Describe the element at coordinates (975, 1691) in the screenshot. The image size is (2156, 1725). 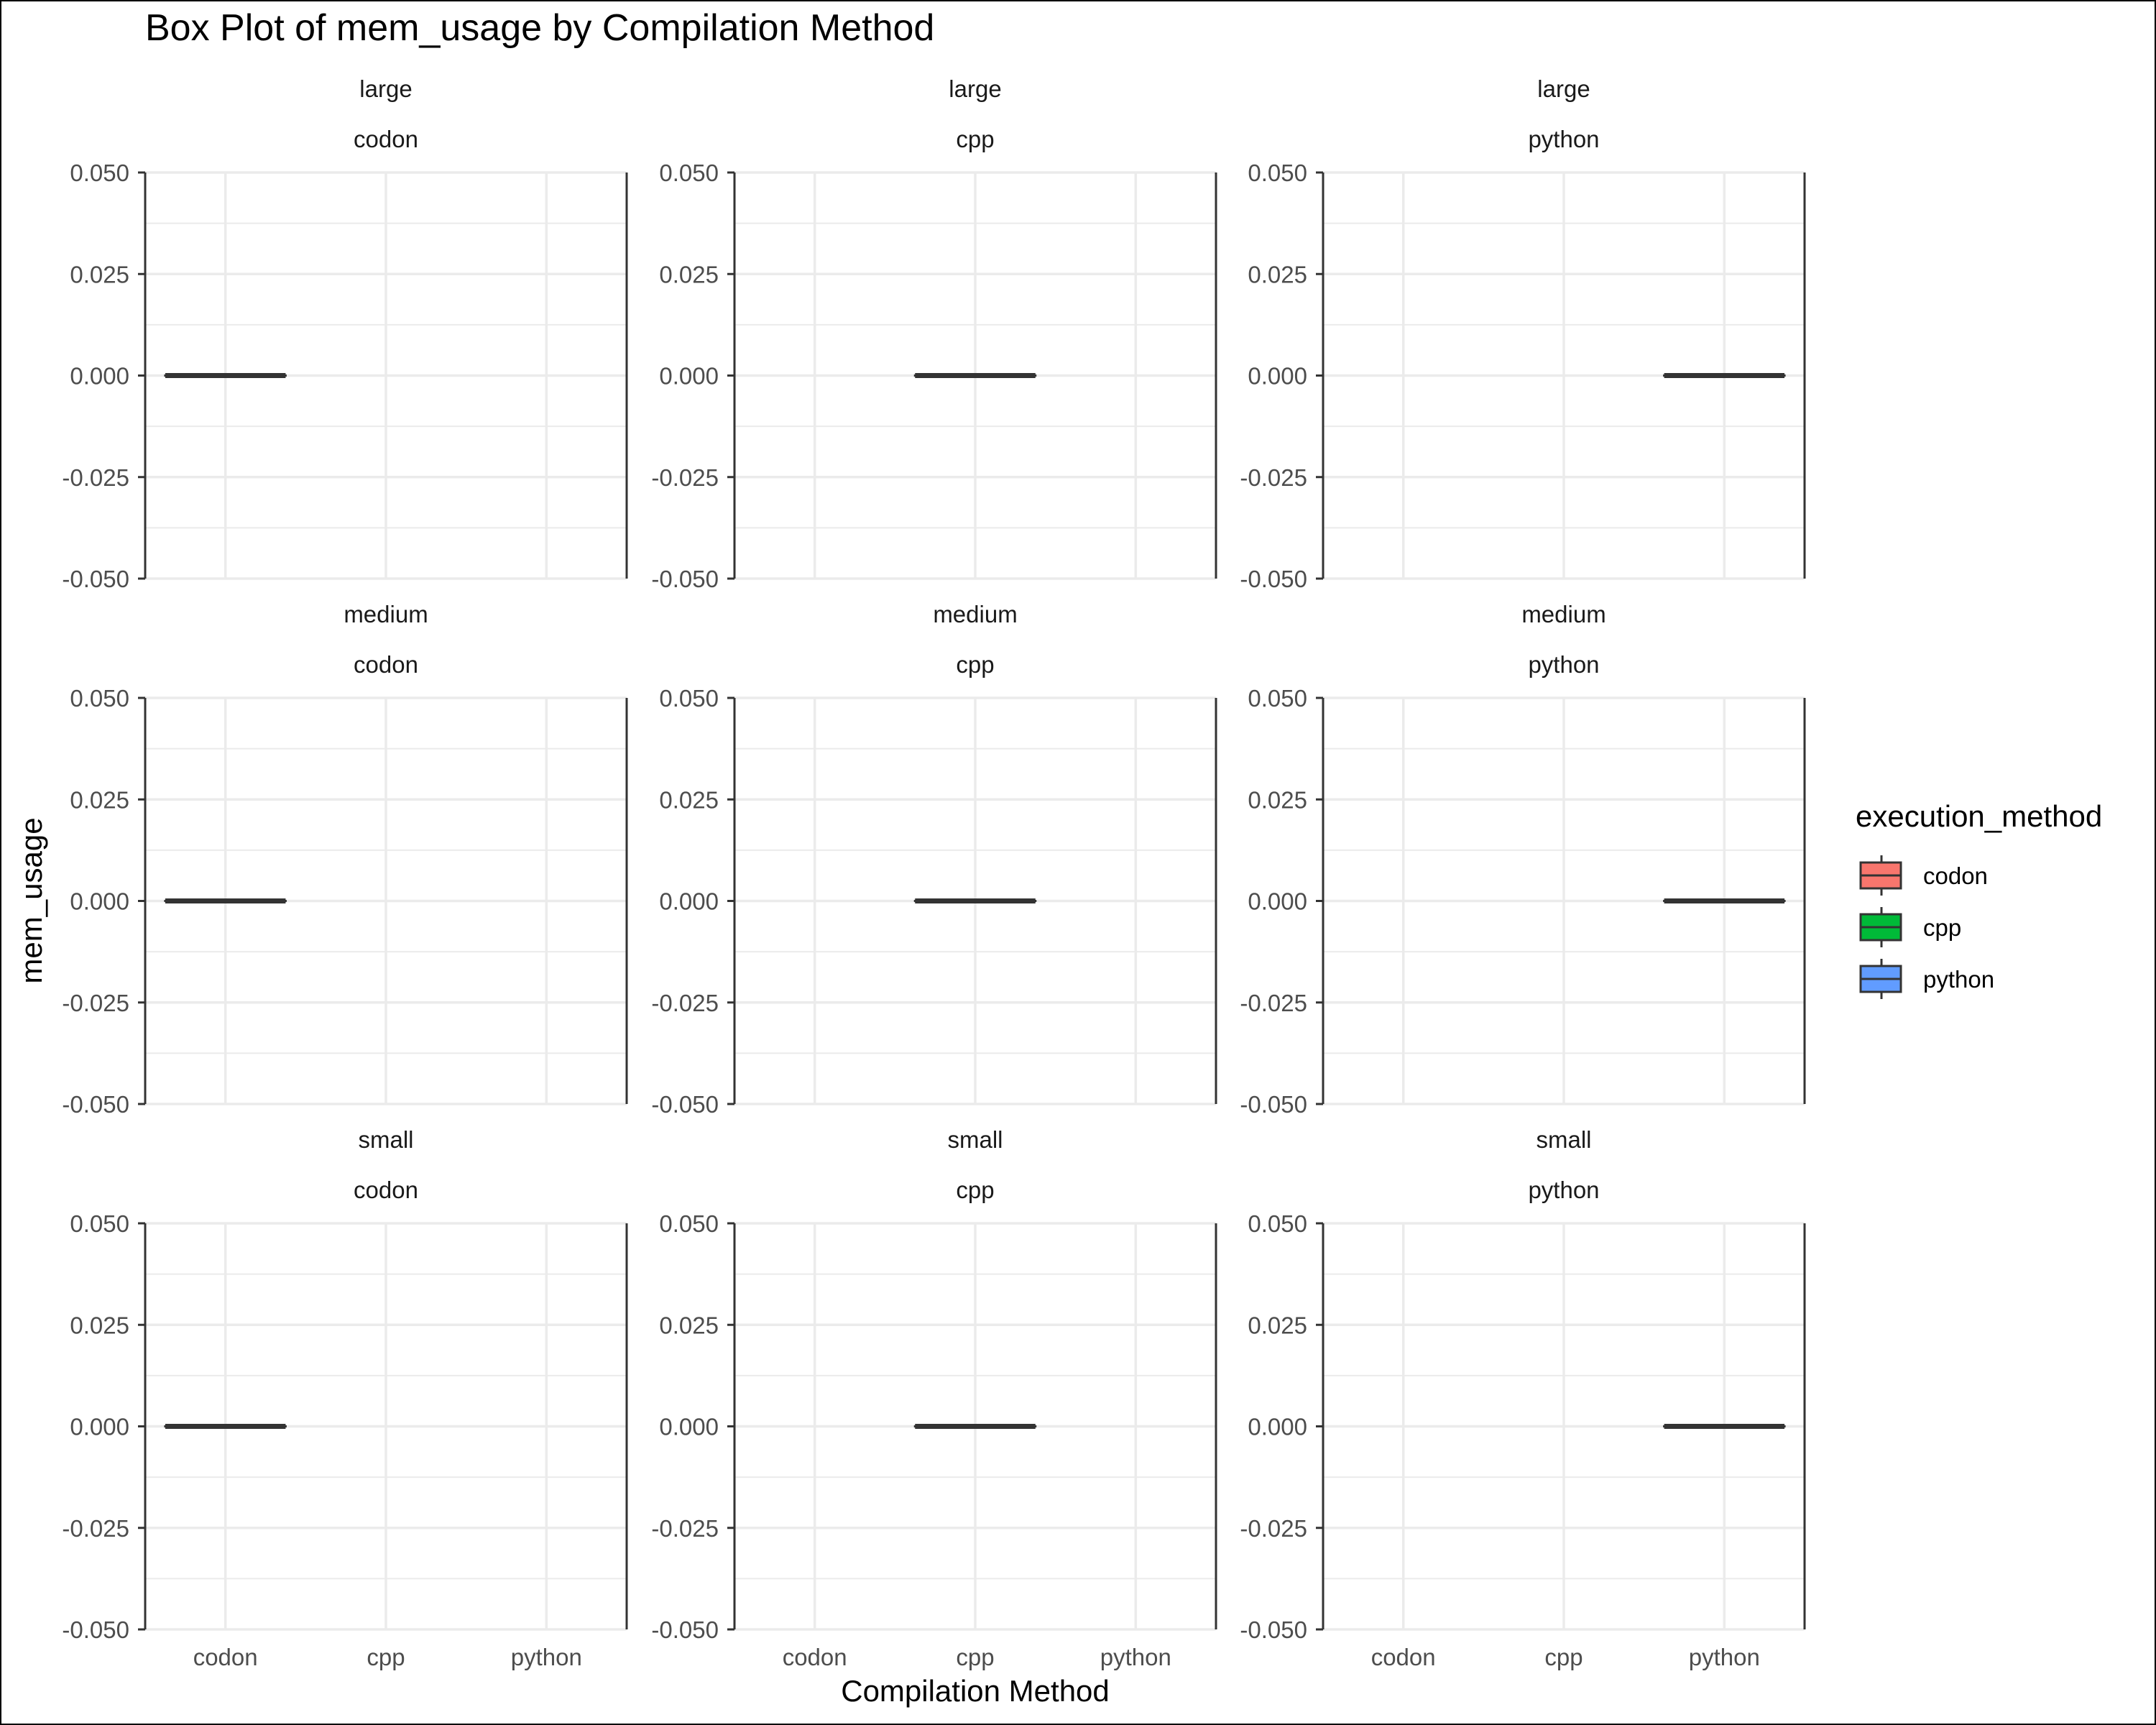
I see `x-axis-title: Compilation Method` at that location.